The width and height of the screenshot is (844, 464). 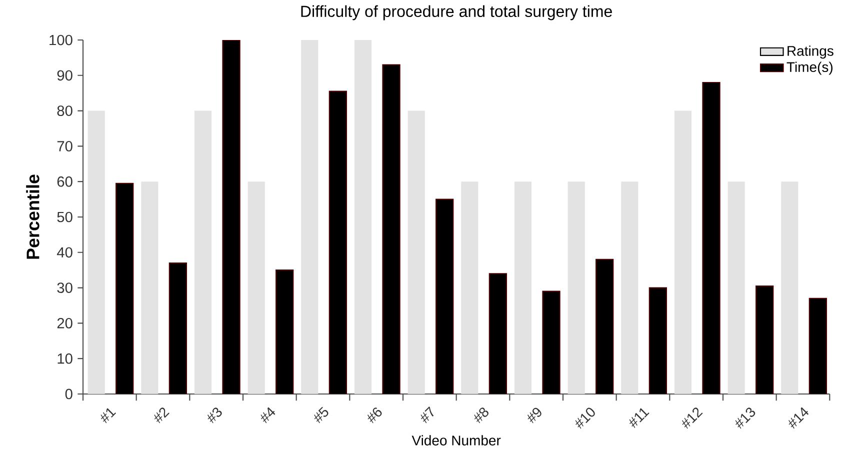 I want to click on y-tick-label: 20, so click(x=64, y=323).